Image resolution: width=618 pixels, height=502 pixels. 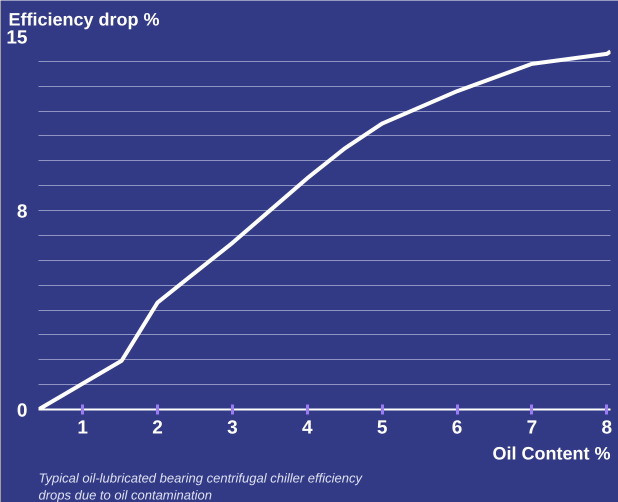 What do you see at coordinates (606, 428) in the screenshot?
I see `x-tick-label: 8` at bounding box center [606, 428].